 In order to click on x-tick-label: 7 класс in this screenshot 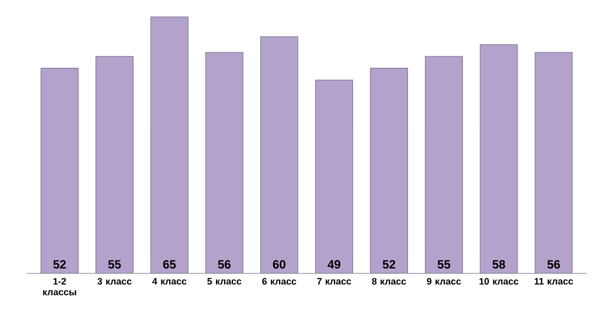, I will do `click(334, 281)`.